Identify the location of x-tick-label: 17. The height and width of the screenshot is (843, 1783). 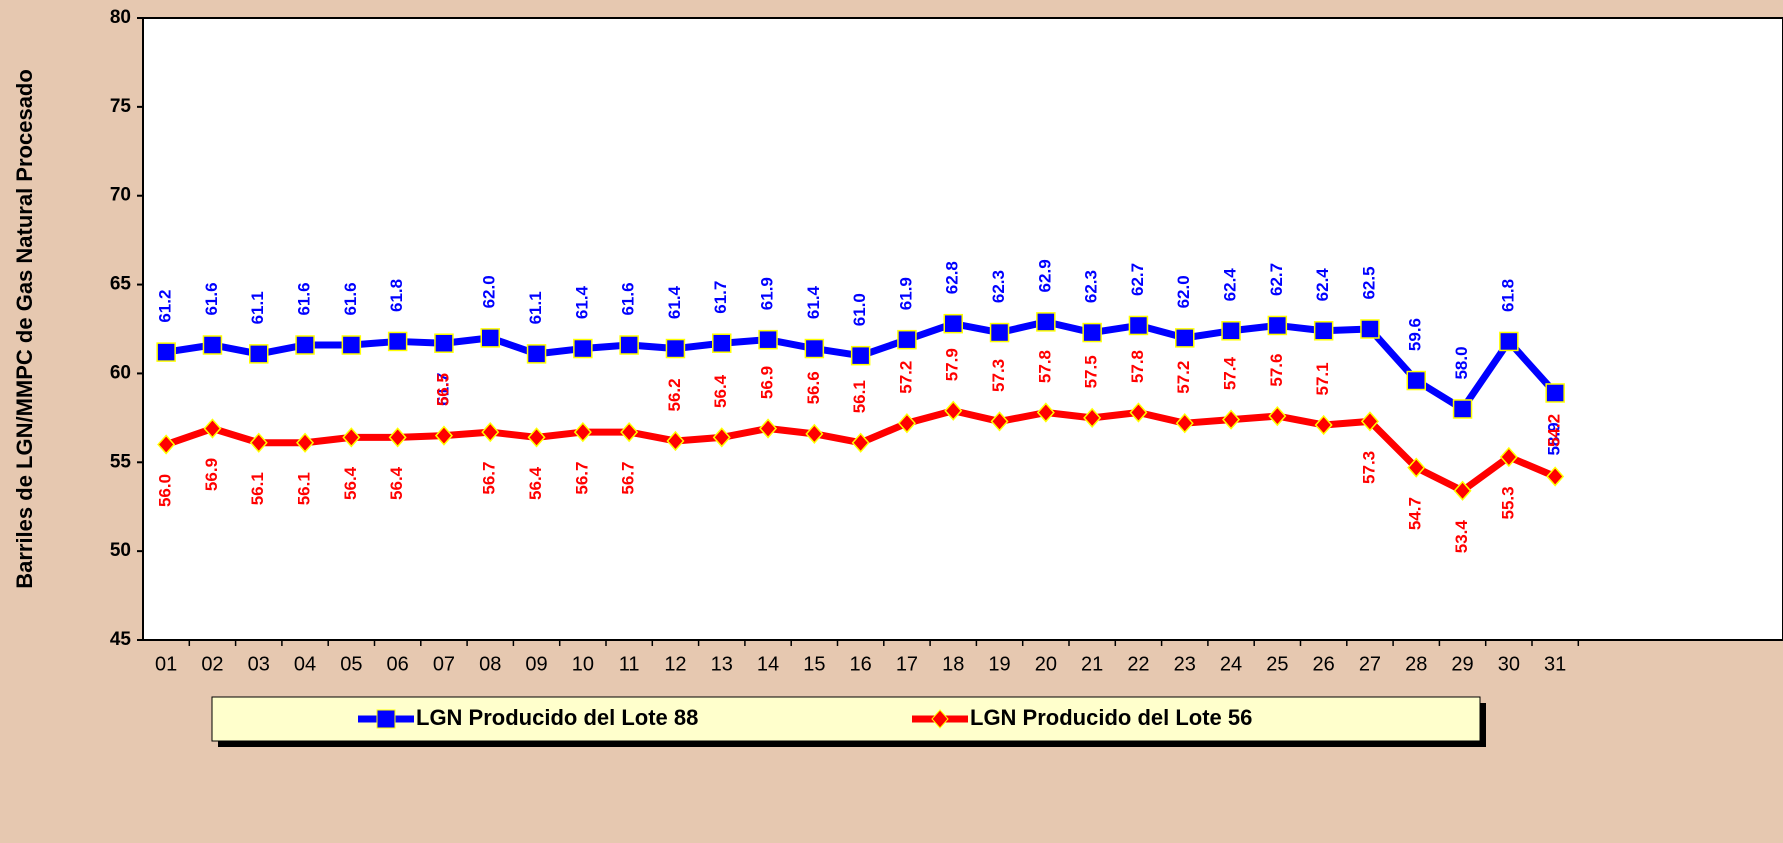
(907, 664).